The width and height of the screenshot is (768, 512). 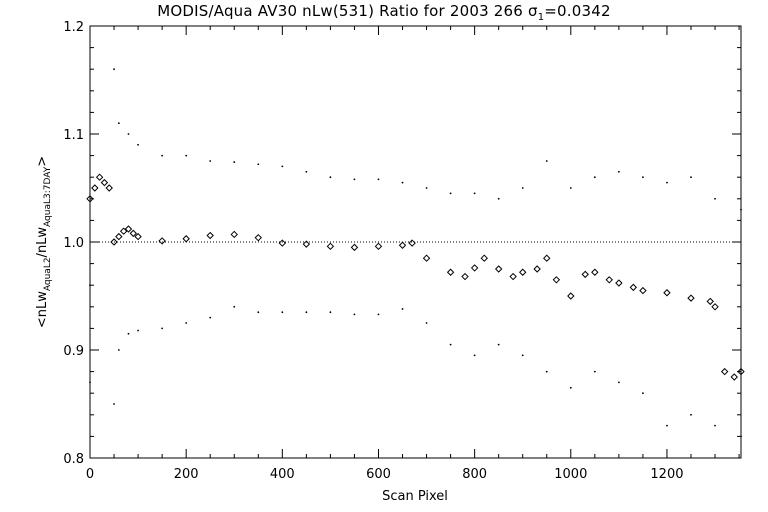 I want to click on x-axis-label: Scan Pixel, so click(x=415, y=496).